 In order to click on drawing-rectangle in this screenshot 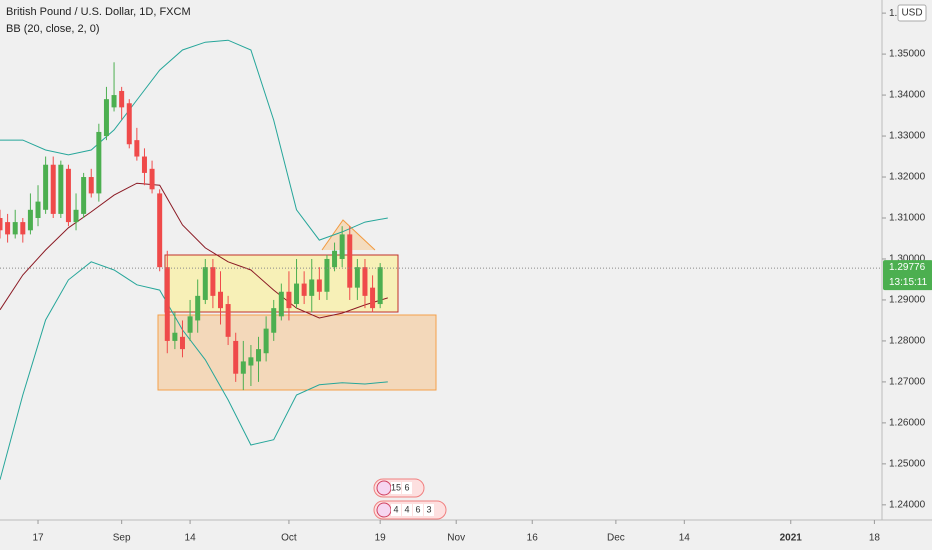, I will do `click(297, 352)`.